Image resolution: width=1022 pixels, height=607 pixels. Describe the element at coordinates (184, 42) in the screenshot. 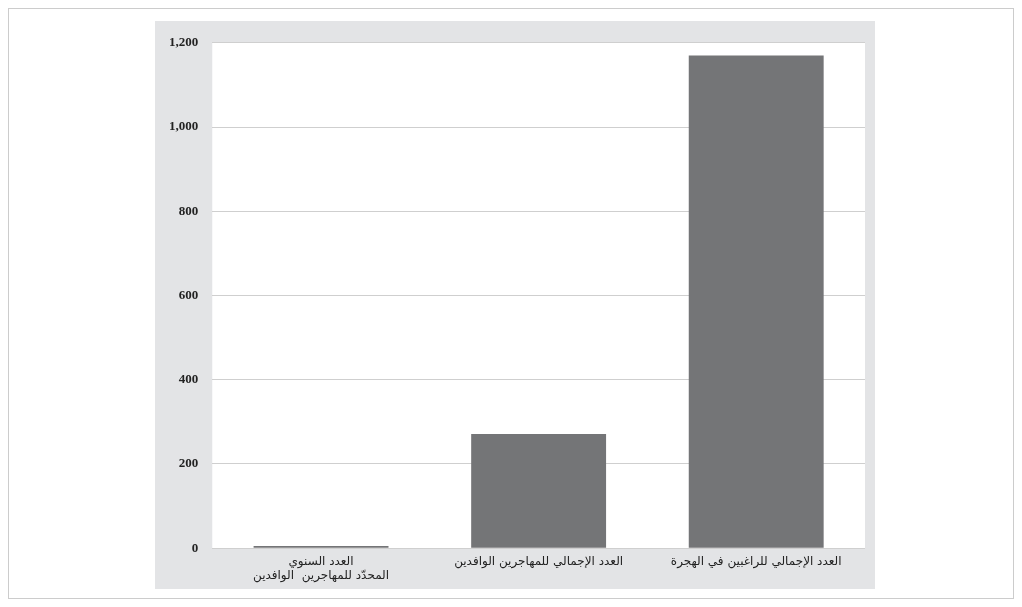

I see `y-tick-label: 1,200` at that location.